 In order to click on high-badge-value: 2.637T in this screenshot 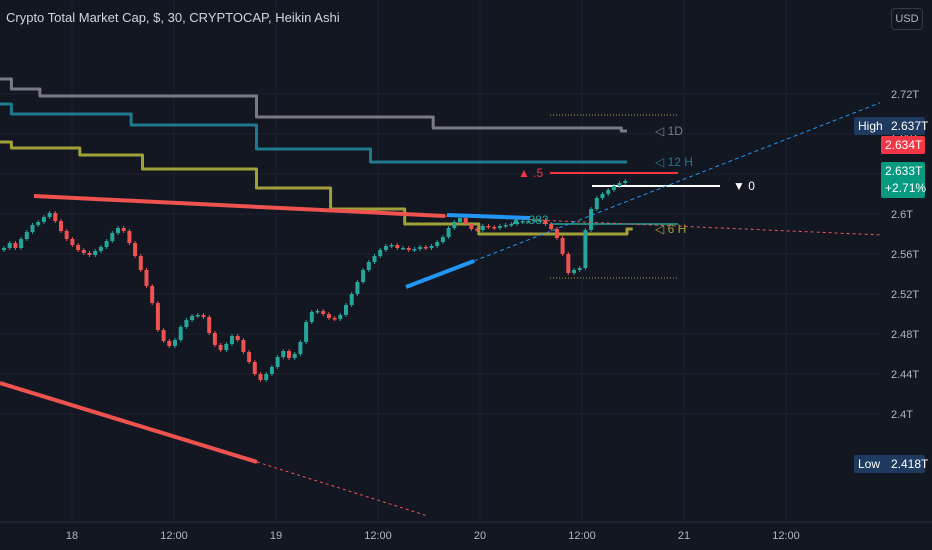, I will do `click(910, 126)`.